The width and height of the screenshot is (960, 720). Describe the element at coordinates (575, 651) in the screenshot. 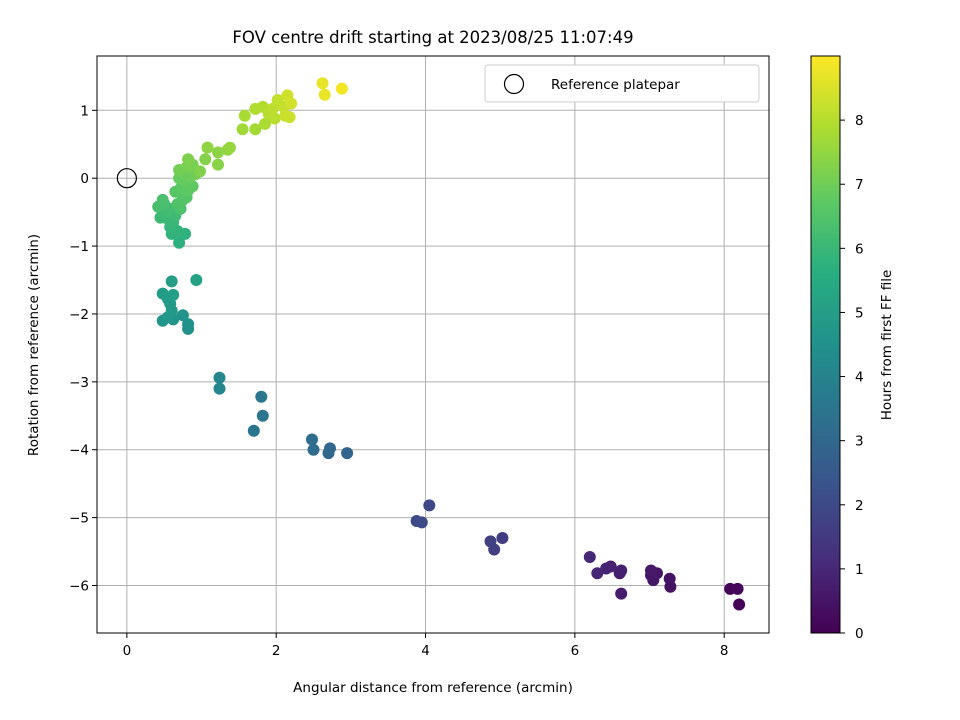

I see `x-tick-label: 6` at that location.